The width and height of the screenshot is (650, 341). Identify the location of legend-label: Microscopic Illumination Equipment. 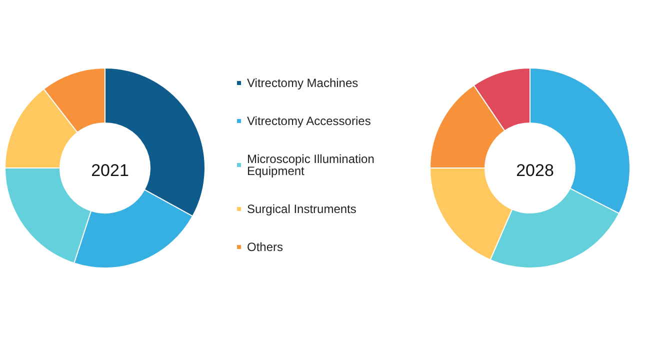
(312, 165).